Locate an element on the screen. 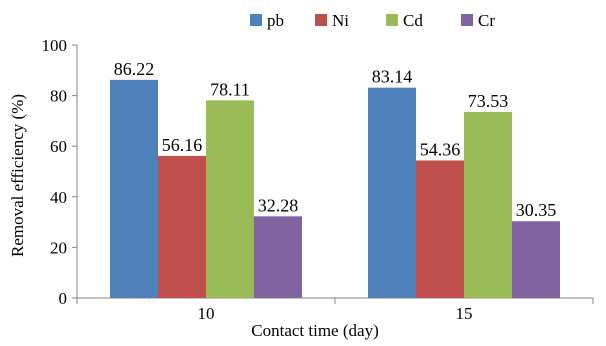  data-label-Ni-15: 54.36 is located at coordinates (440, 149).